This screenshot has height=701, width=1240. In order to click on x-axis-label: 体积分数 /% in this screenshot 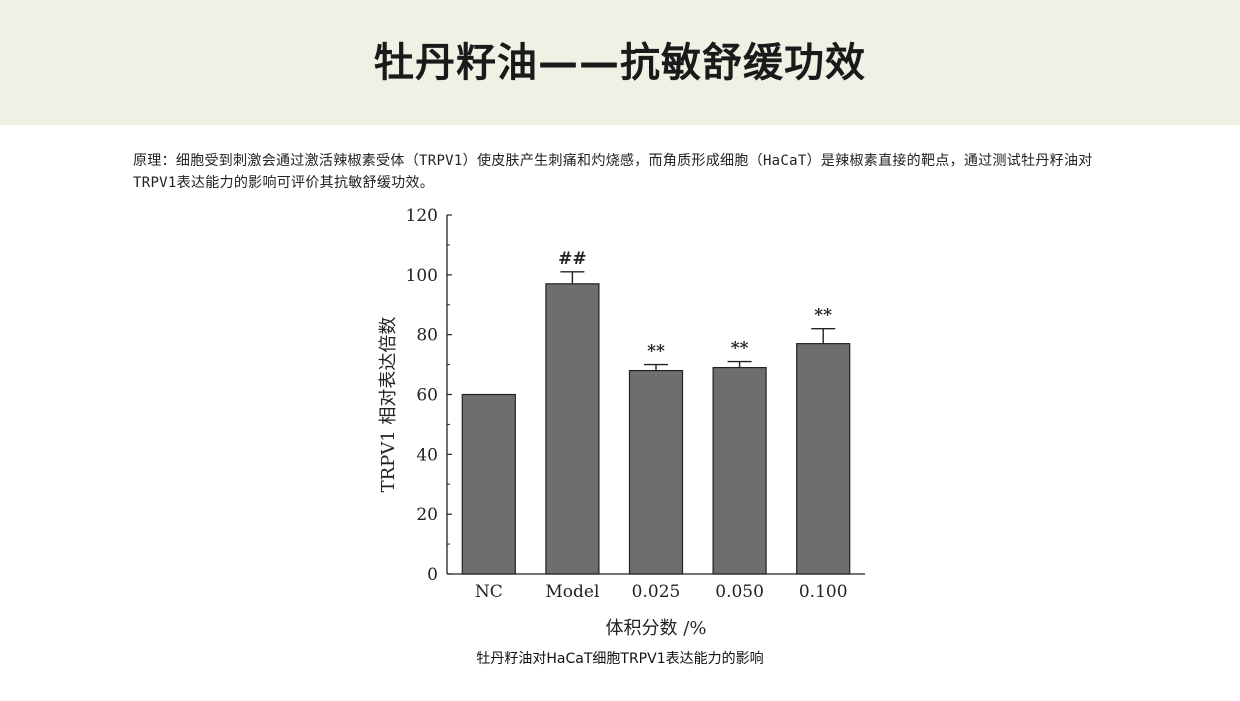, I will do `click(656, 628)`.